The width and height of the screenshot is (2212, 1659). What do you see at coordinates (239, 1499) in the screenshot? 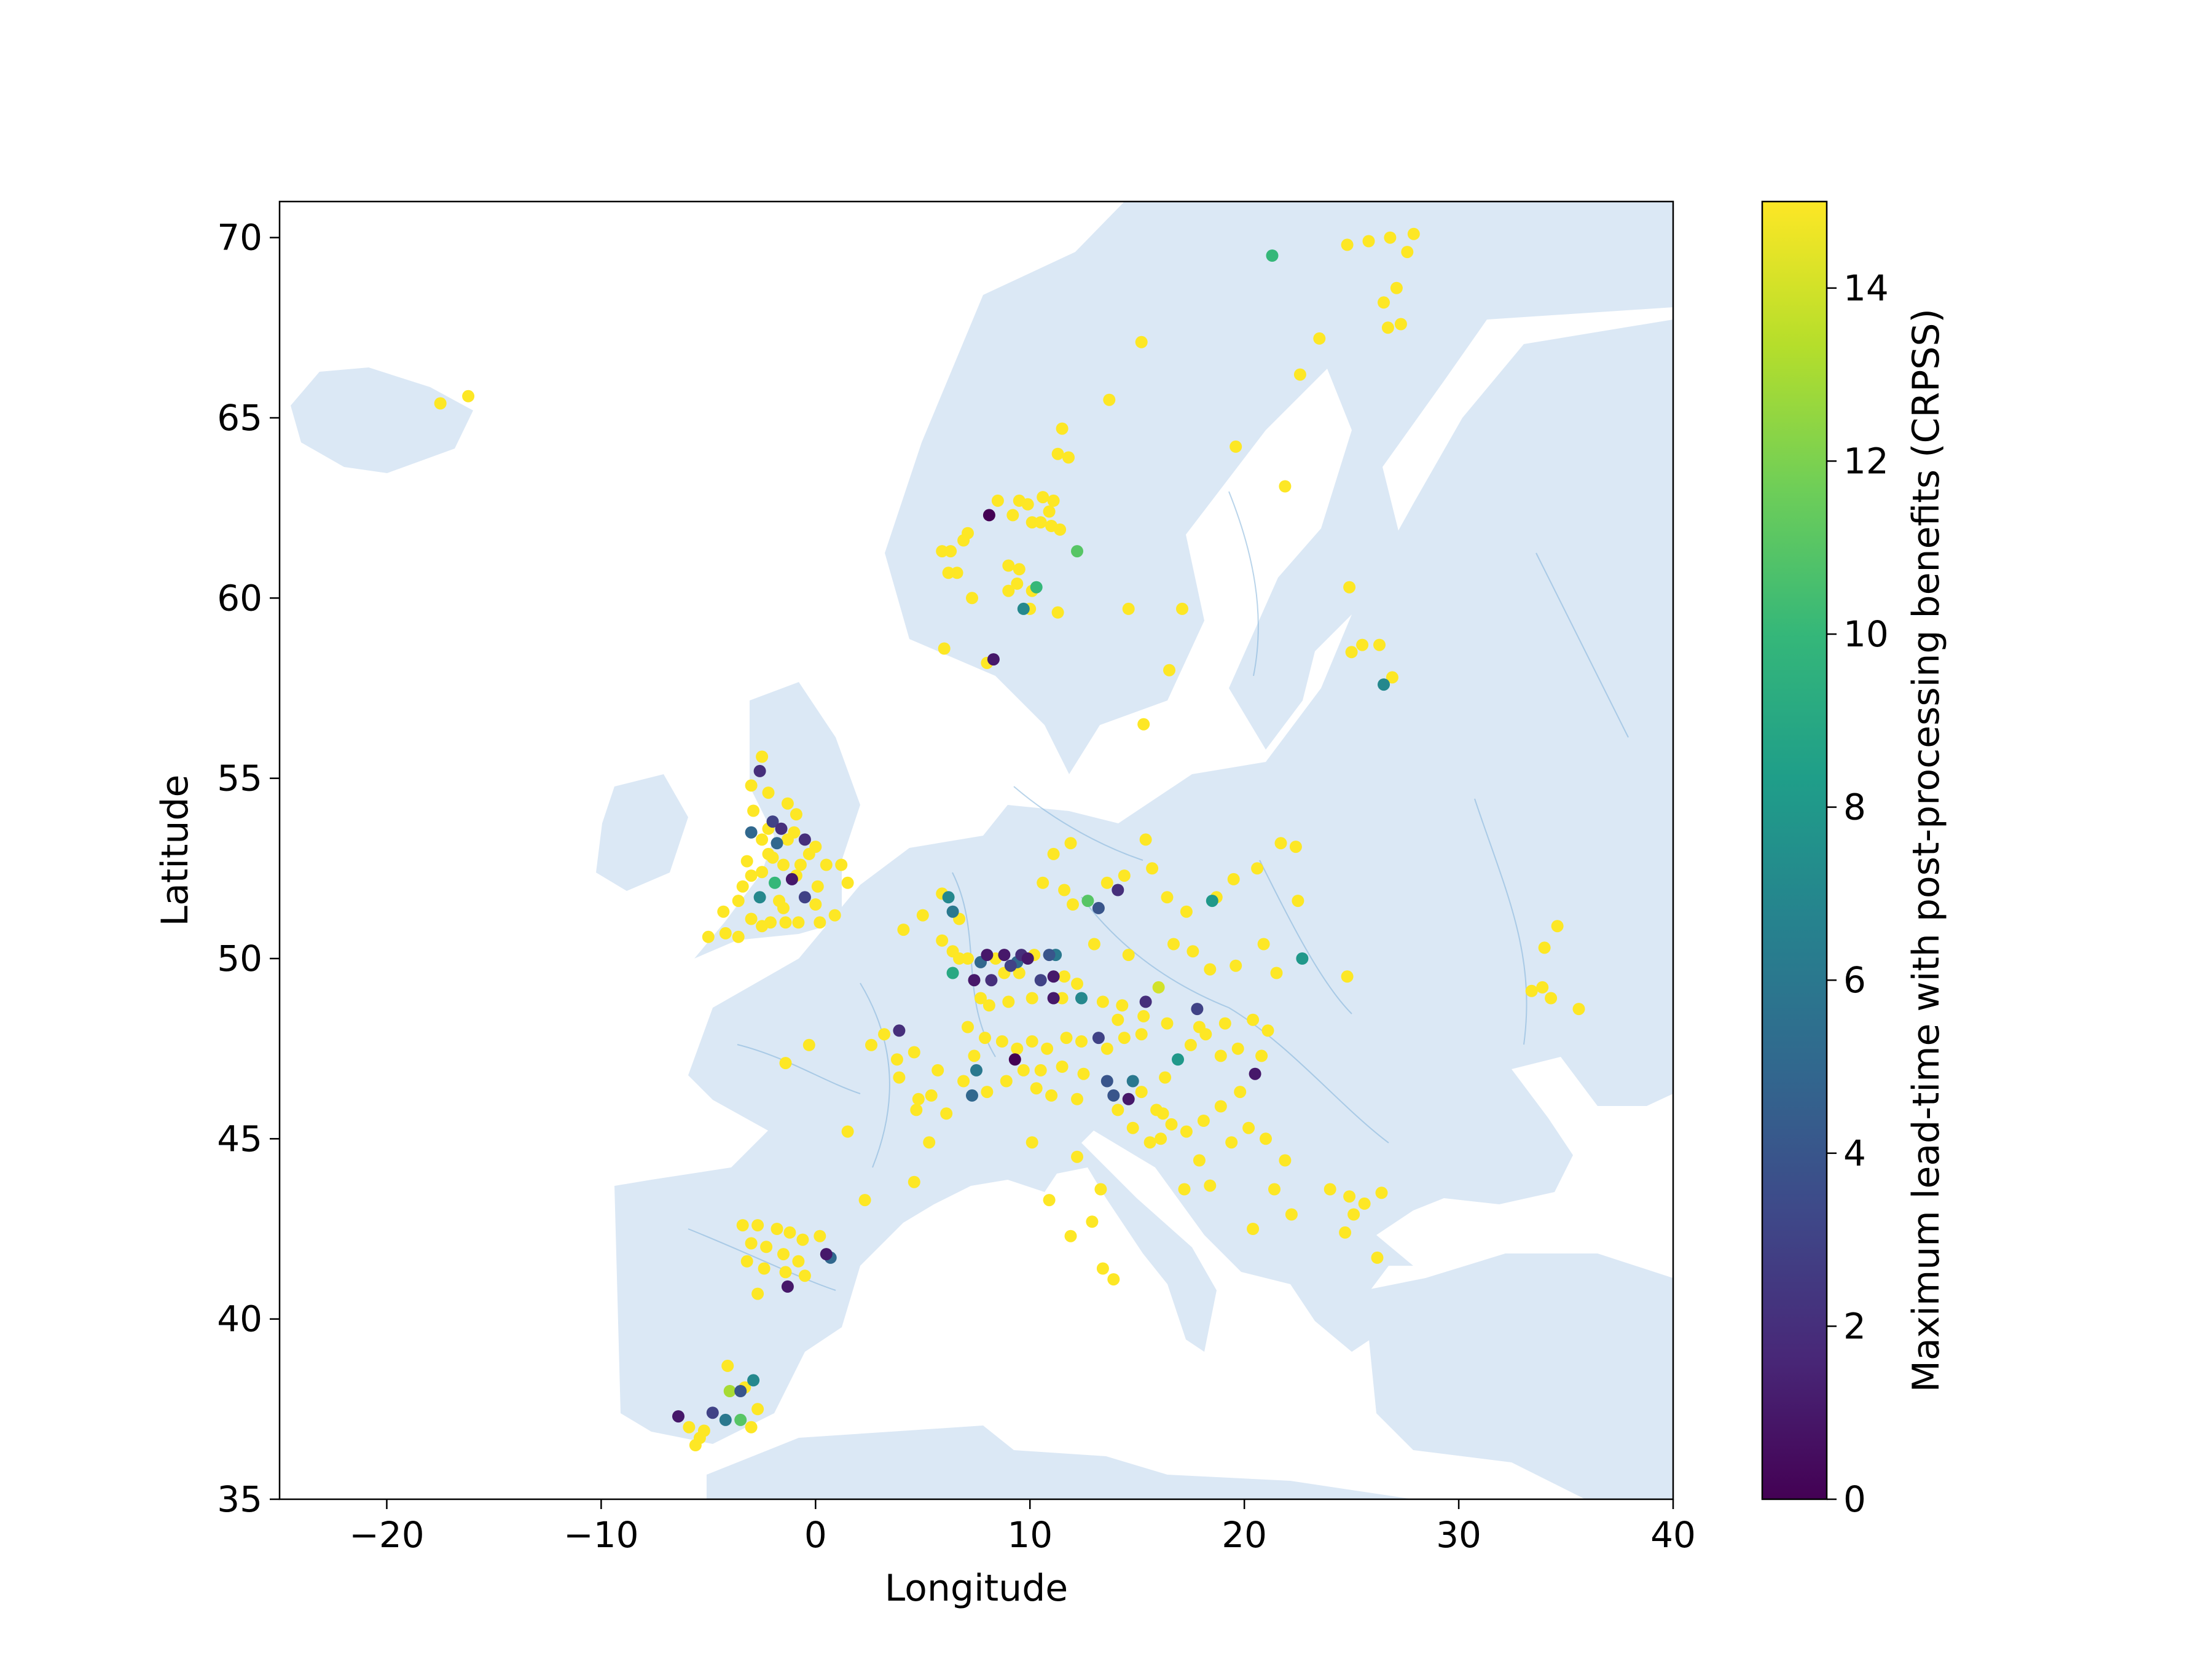
I see `y-tick-label: 35` at bounding box center [239, 1499].